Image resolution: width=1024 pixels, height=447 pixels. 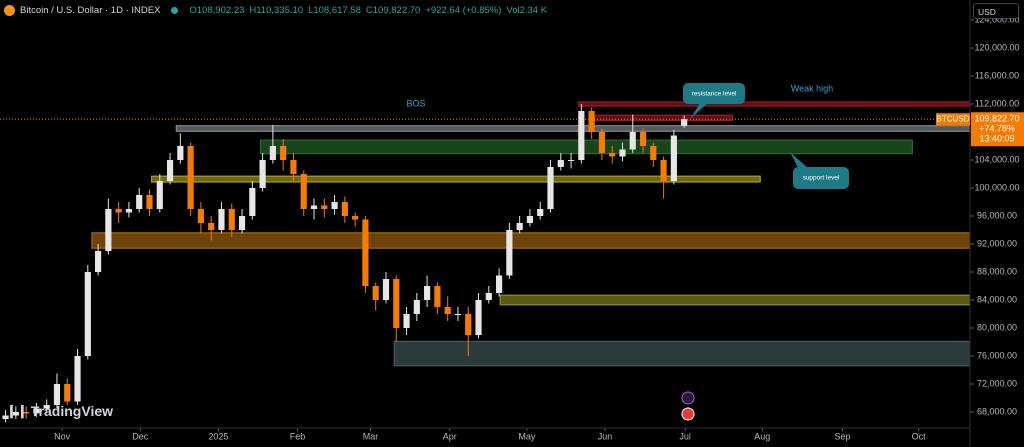 I want to click on btc-icon, so click(x=9, y=10).